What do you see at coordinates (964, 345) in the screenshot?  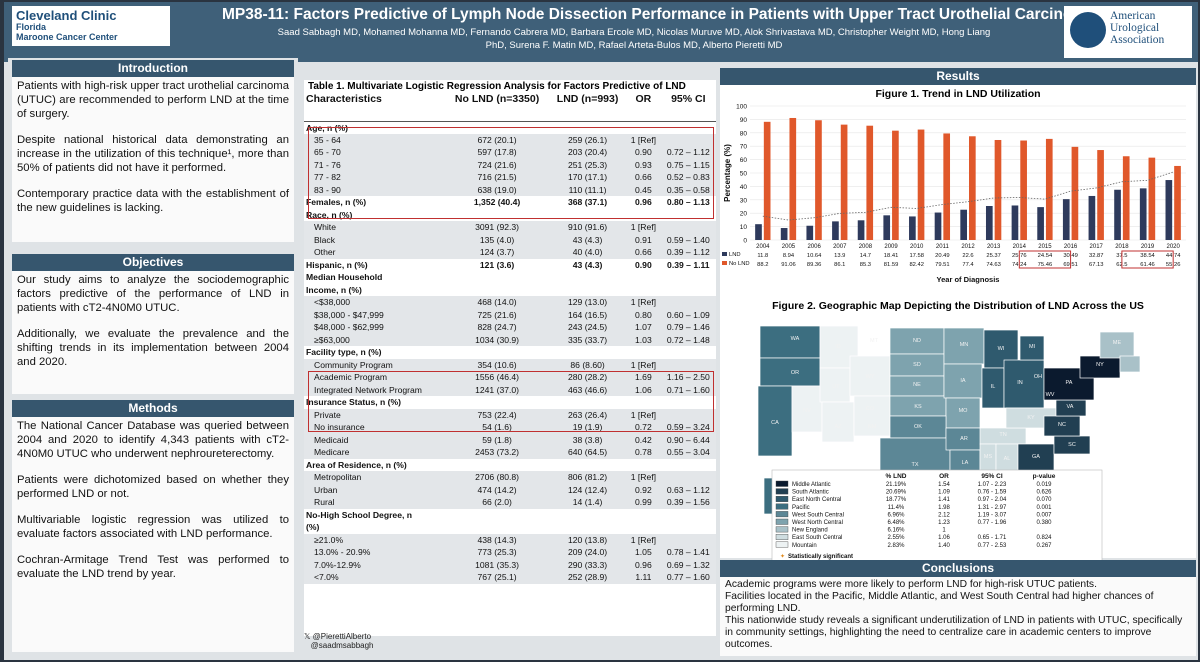 I see `state-label: MN` at bounding box center [964, 345].